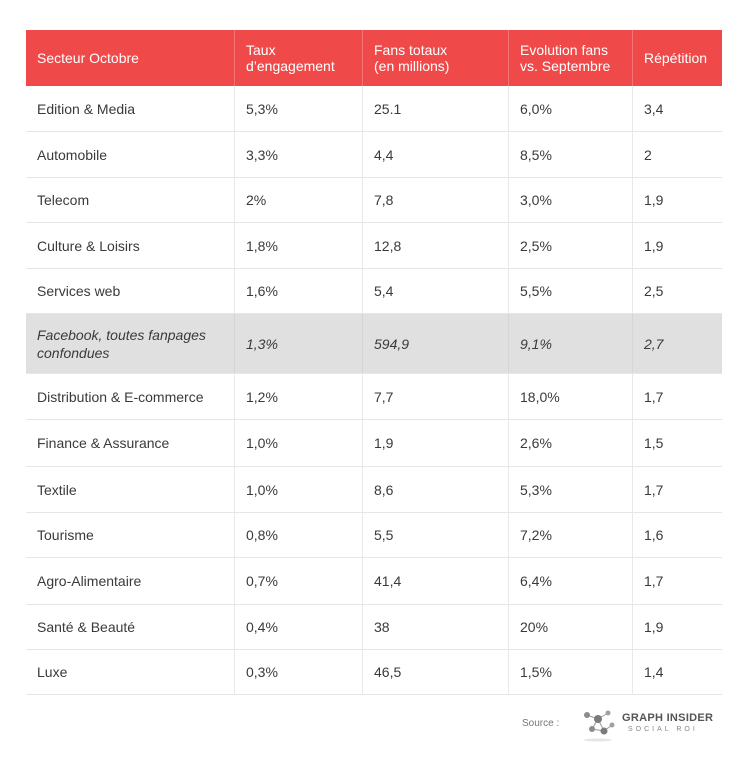  Describe the element at coordinates (435, 535) in the screenshot. I see `cell-total-fans: 5,5` at that location.